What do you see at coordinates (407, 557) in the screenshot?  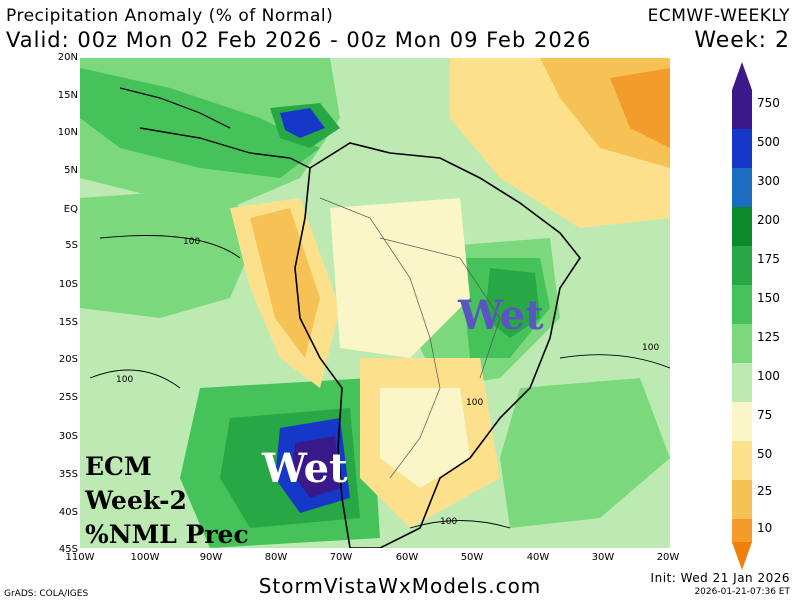 I see `lon-label: 60W` at bounding box center [407, 557].